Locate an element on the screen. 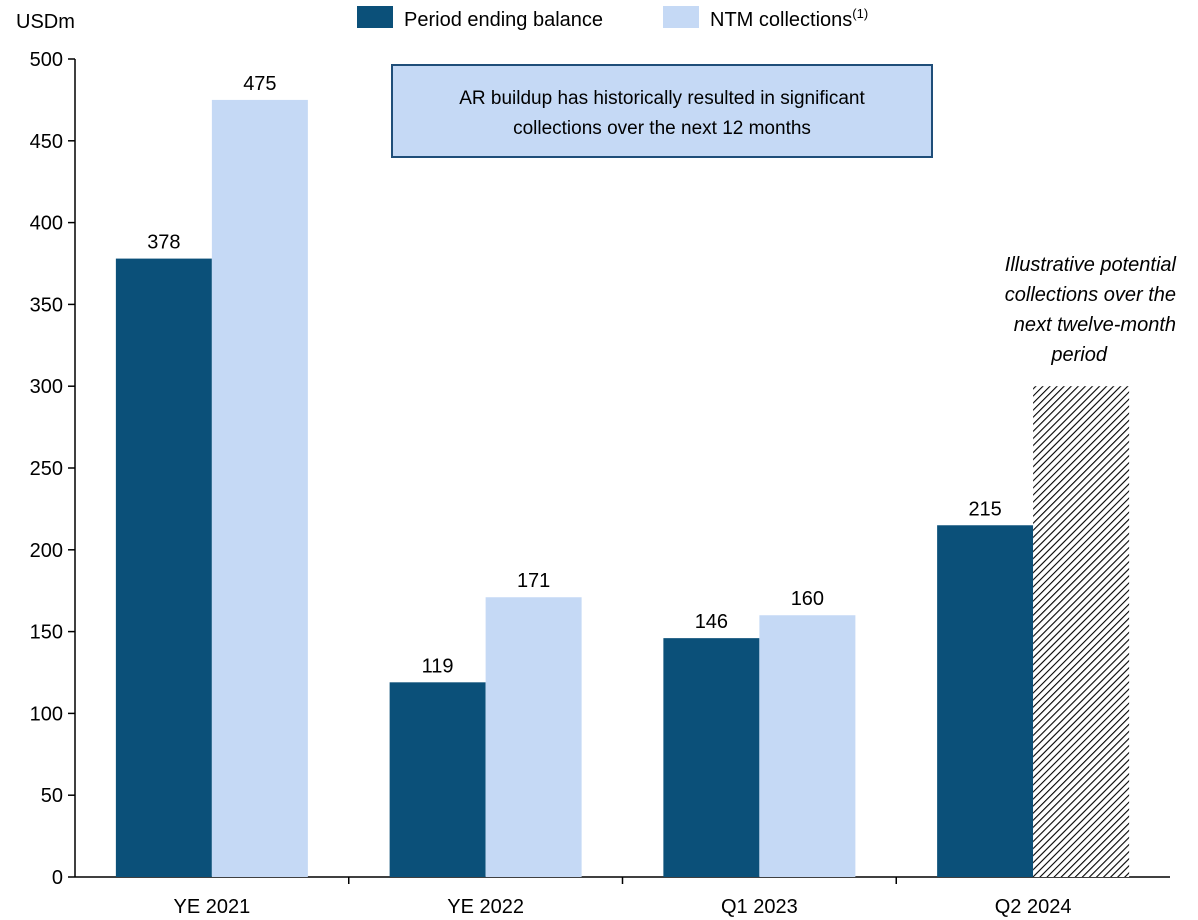  y-tick-label: 100 is located at coordinates (46, 714).